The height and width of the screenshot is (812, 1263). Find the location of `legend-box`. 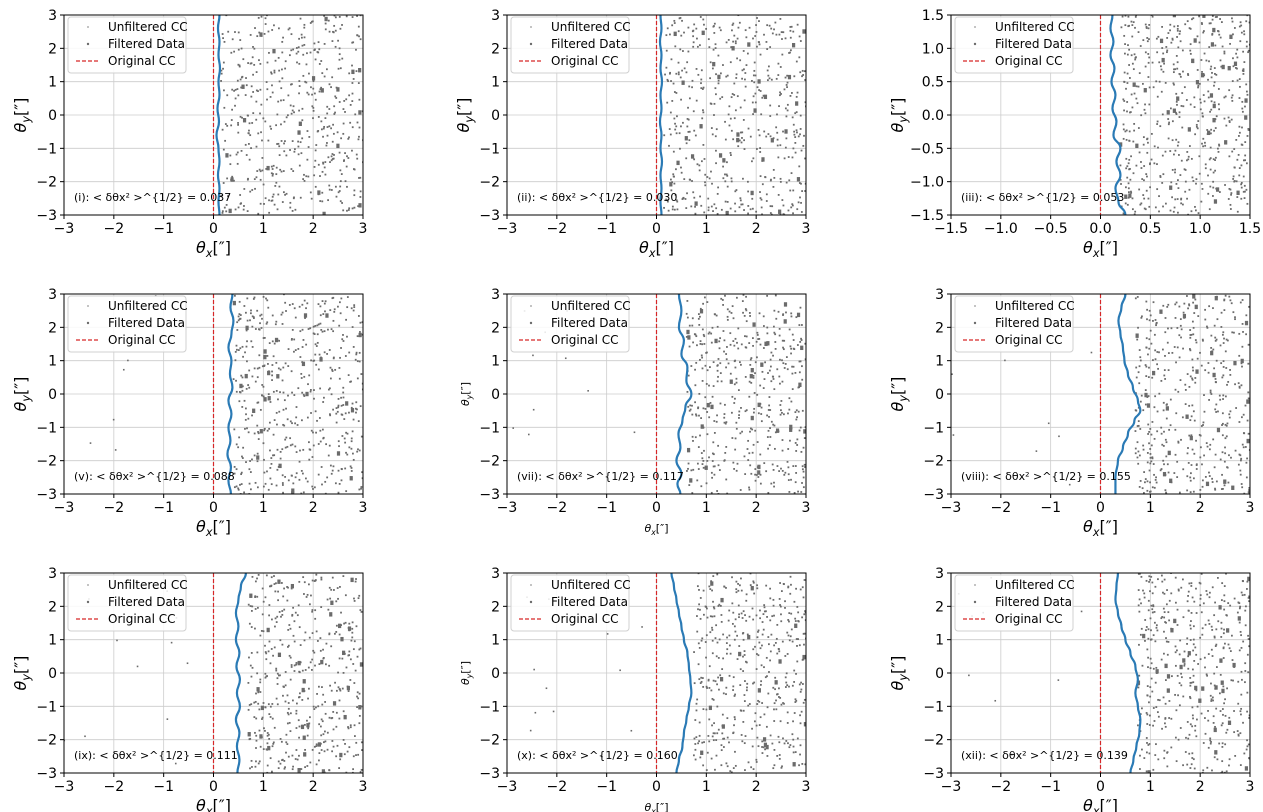

legend-box is located at coordinates (570, 45).